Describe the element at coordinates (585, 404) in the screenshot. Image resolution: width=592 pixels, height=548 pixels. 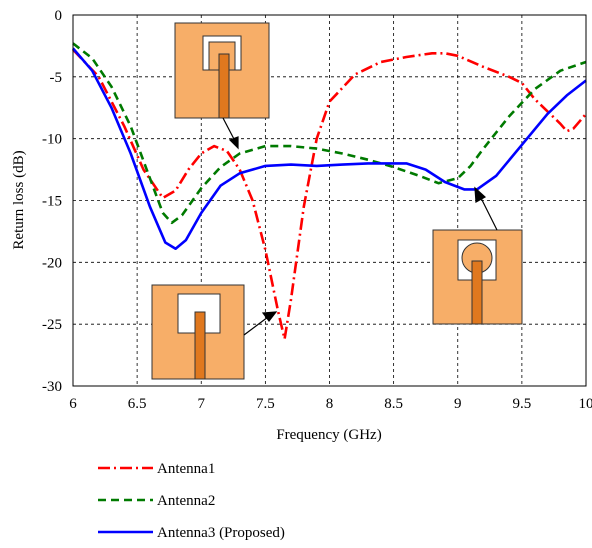
I see `x-tick-label: 10` at that location.